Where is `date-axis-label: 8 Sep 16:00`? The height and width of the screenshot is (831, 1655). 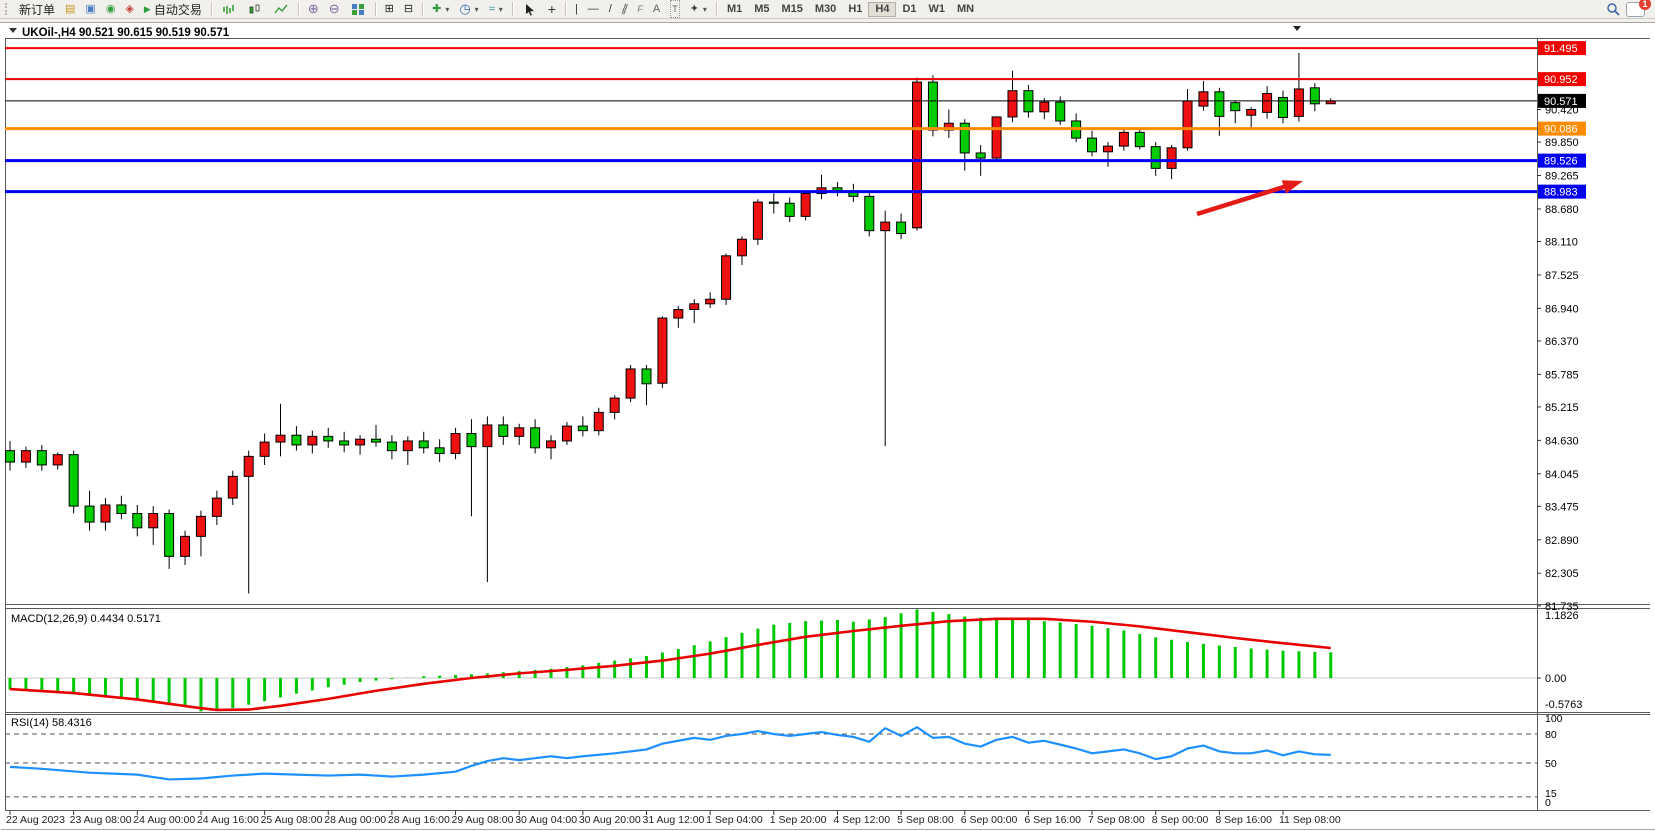 date-axis-label: 8 Sep 16:00 is located at coordinates (1243, 820).